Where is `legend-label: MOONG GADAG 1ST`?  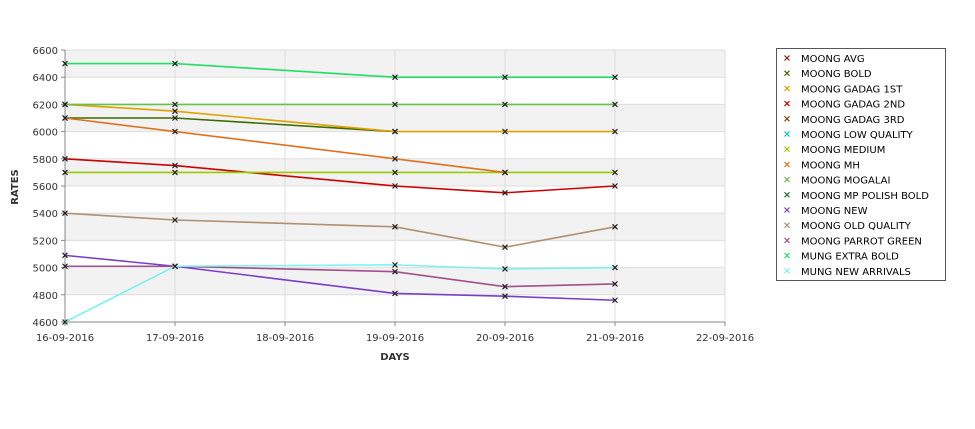 legend-label: MOONG GADAG 1ST is located at coordinates (852, 89).